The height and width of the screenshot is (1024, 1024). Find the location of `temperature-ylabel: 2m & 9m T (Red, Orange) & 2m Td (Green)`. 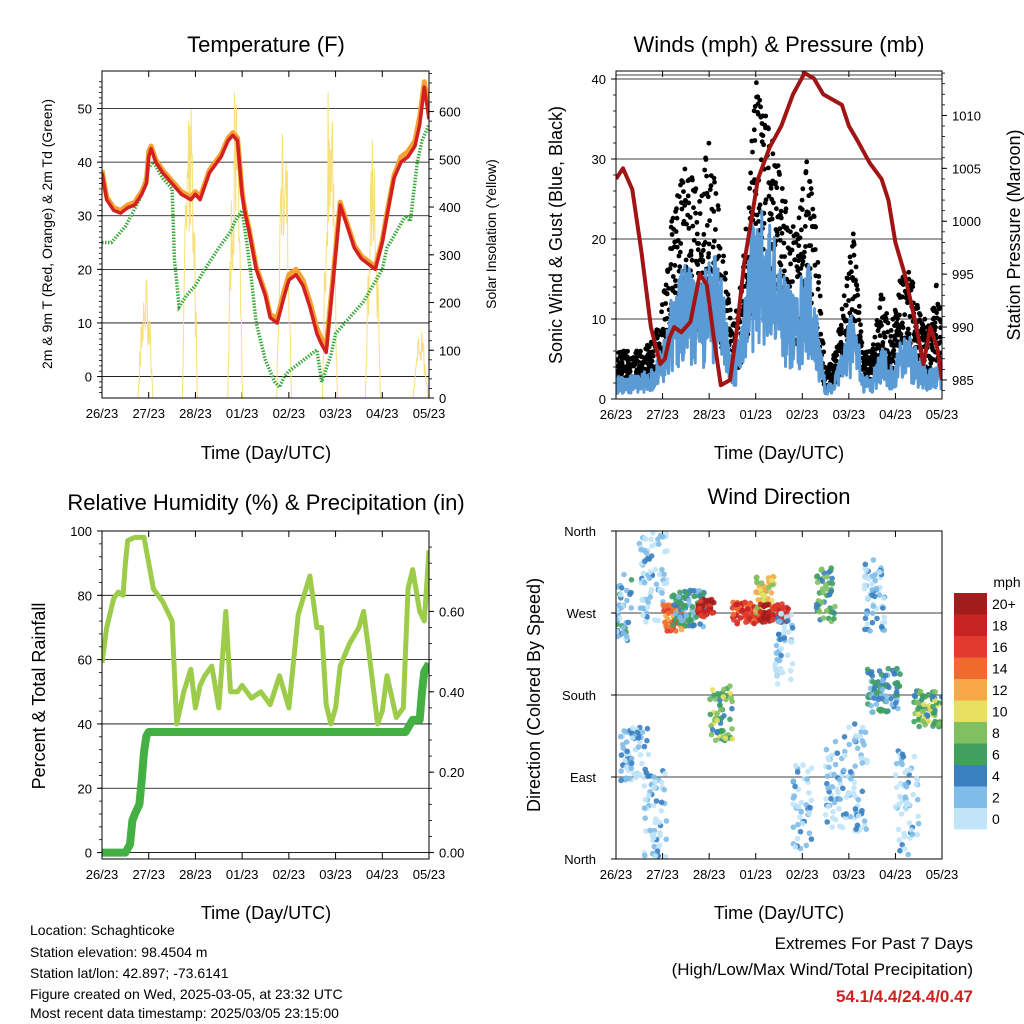

temperature-ylabel: 2m & 9m T (Red, Orange) & 2m Td (Green) is located at coordinates (47, 234).